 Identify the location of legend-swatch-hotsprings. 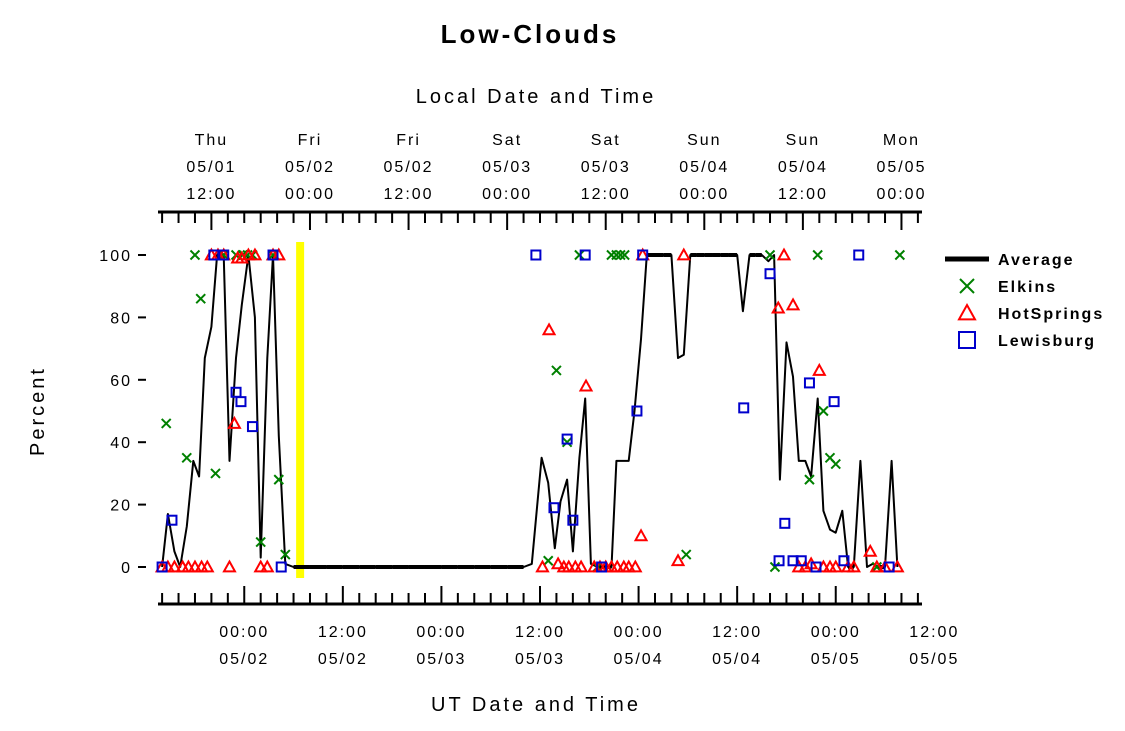
(967, 311).